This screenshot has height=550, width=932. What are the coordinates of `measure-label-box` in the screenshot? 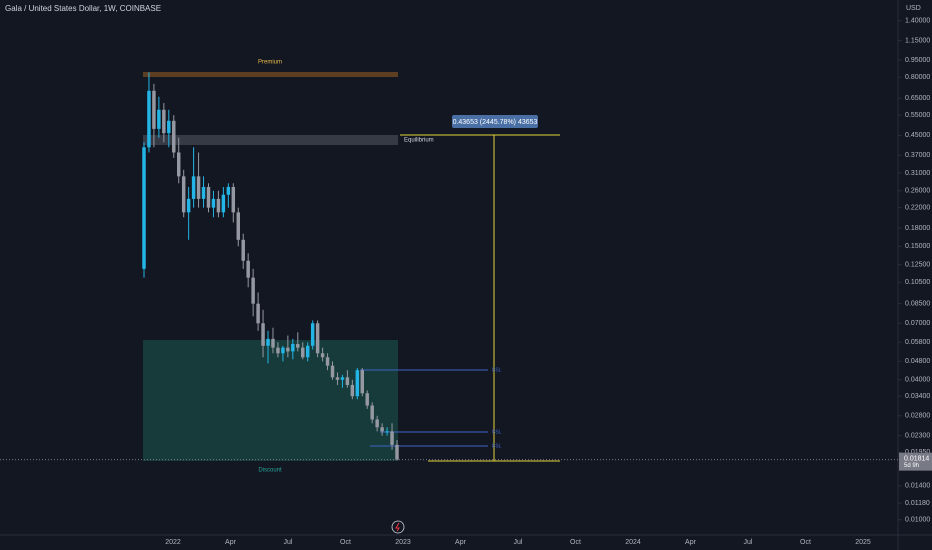 It's located at (495, 121).